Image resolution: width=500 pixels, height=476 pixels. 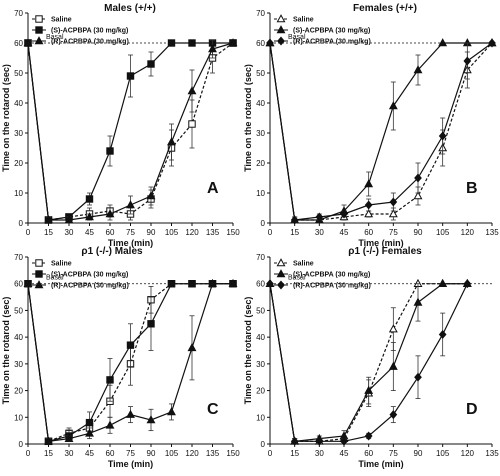 I want to click on panel-letter: D, so click(x=472, y=409).